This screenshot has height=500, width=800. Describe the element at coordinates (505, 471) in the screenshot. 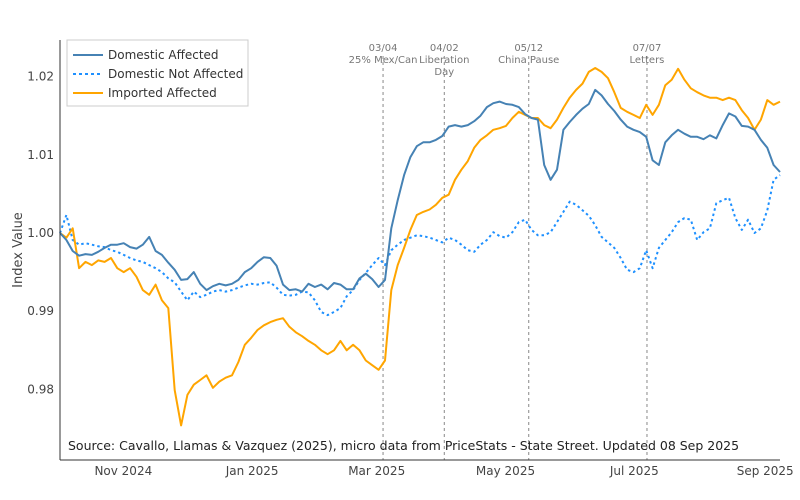

I see `x-tick-label: May 2025` at that location.